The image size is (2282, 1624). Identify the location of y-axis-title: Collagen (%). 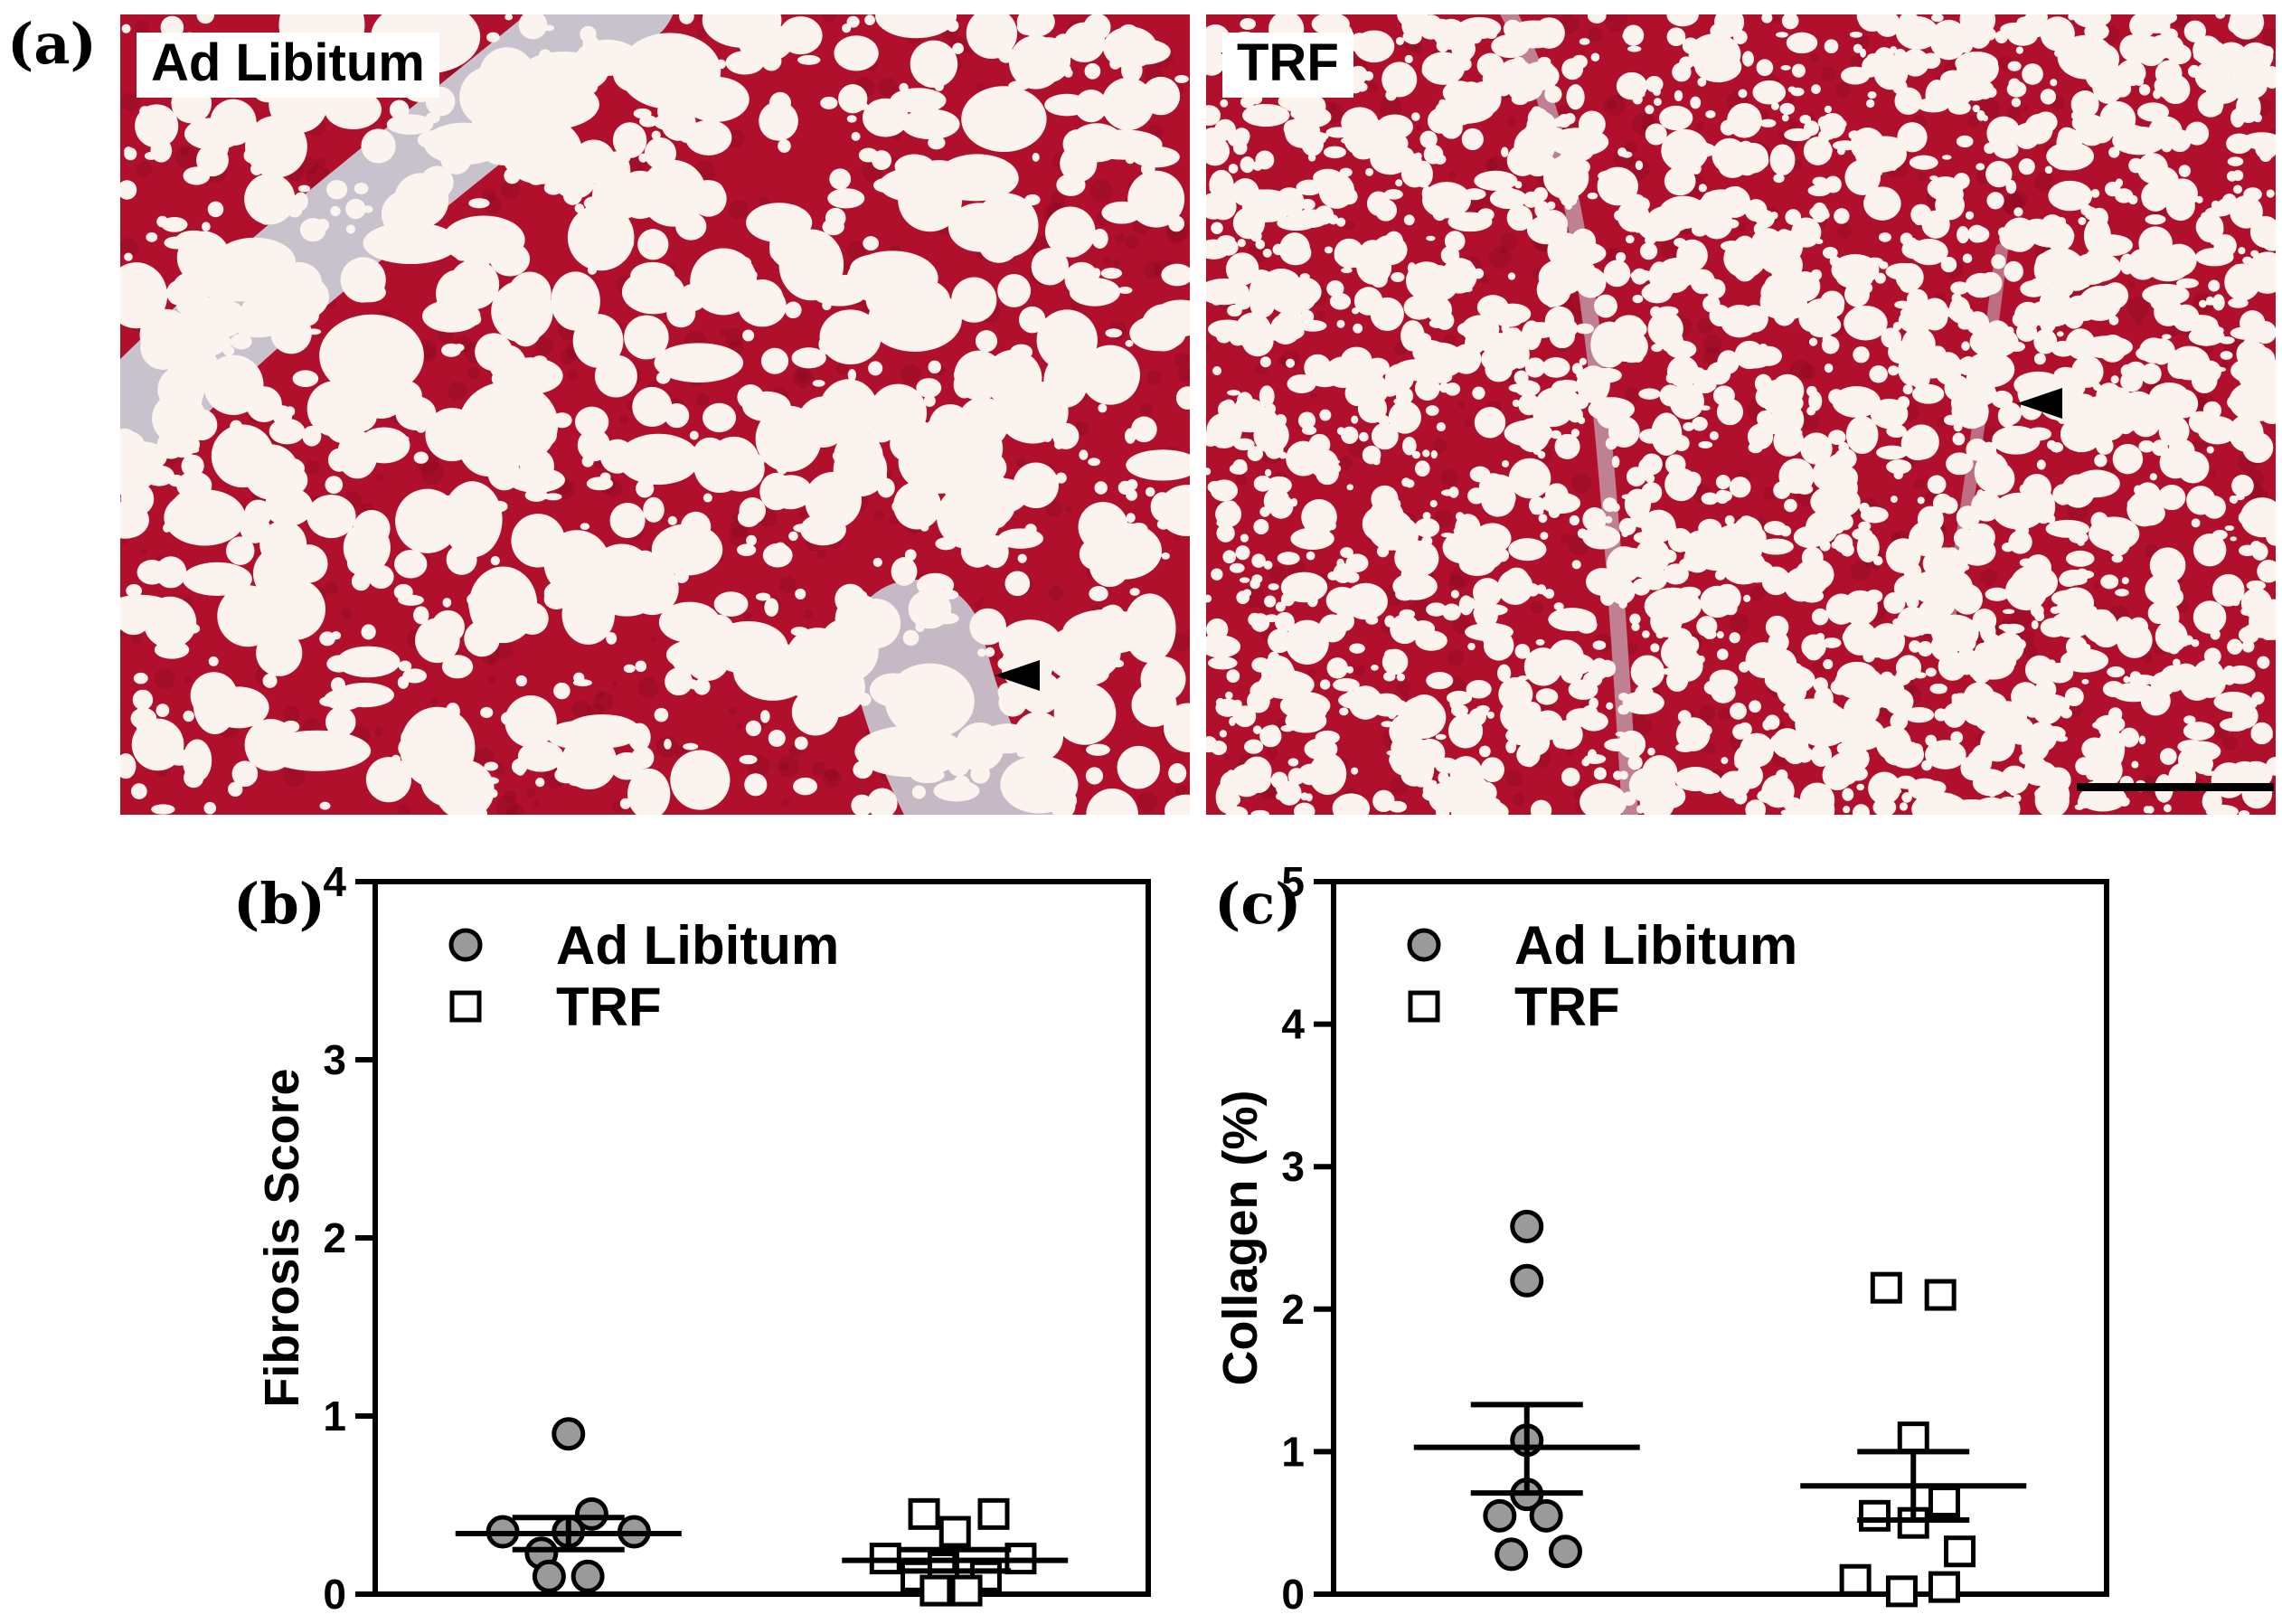
(1240, 1237).